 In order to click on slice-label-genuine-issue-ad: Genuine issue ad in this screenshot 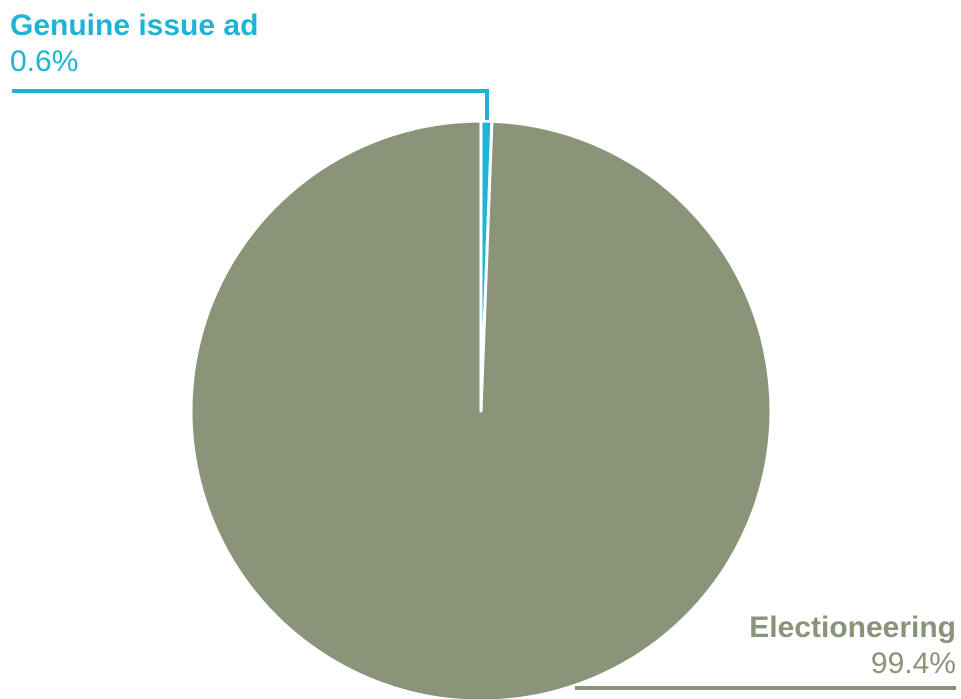, I will do `click(134, 25)`.